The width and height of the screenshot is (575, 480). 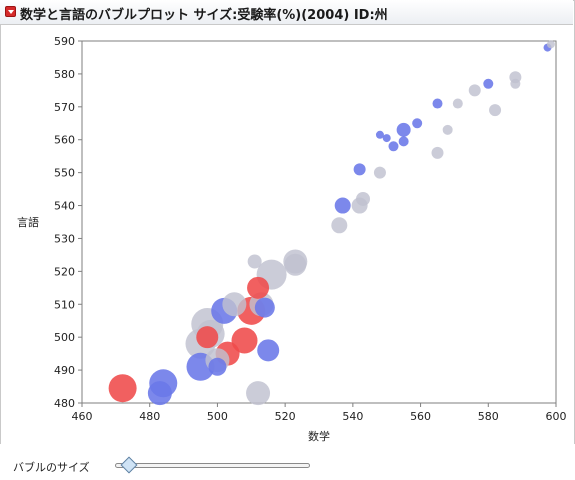 I want to click on x-axis-label: 数学, so click(x=319, y=436).